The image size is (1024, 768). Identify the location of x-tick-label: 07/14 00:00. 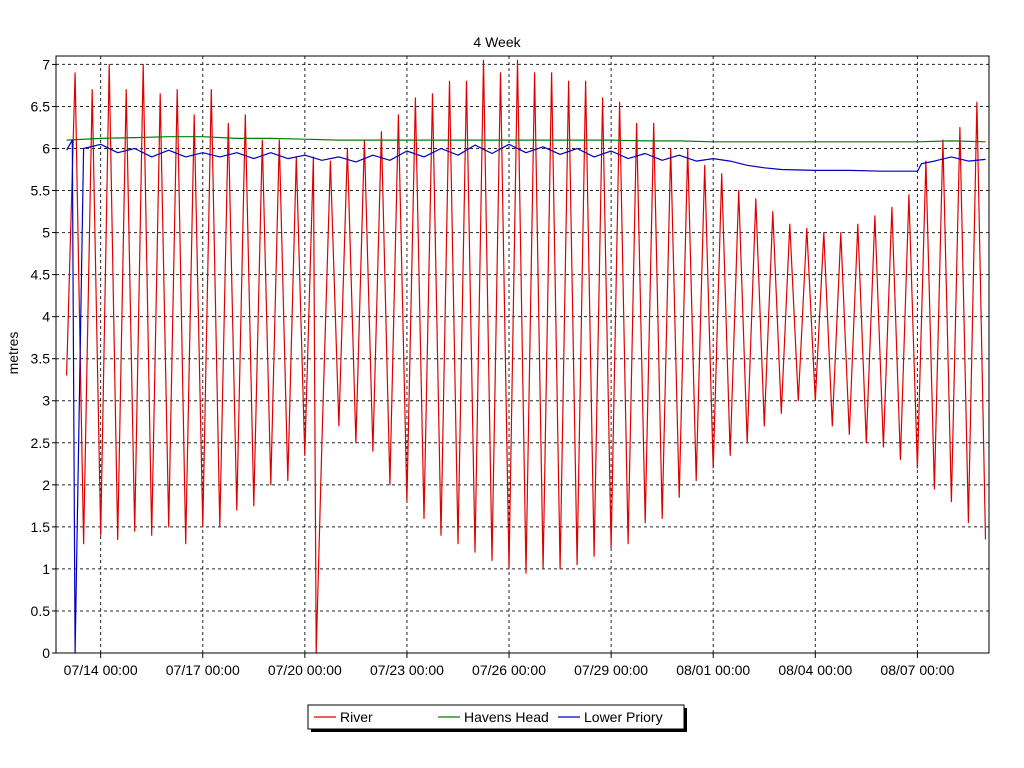
(101, 670).